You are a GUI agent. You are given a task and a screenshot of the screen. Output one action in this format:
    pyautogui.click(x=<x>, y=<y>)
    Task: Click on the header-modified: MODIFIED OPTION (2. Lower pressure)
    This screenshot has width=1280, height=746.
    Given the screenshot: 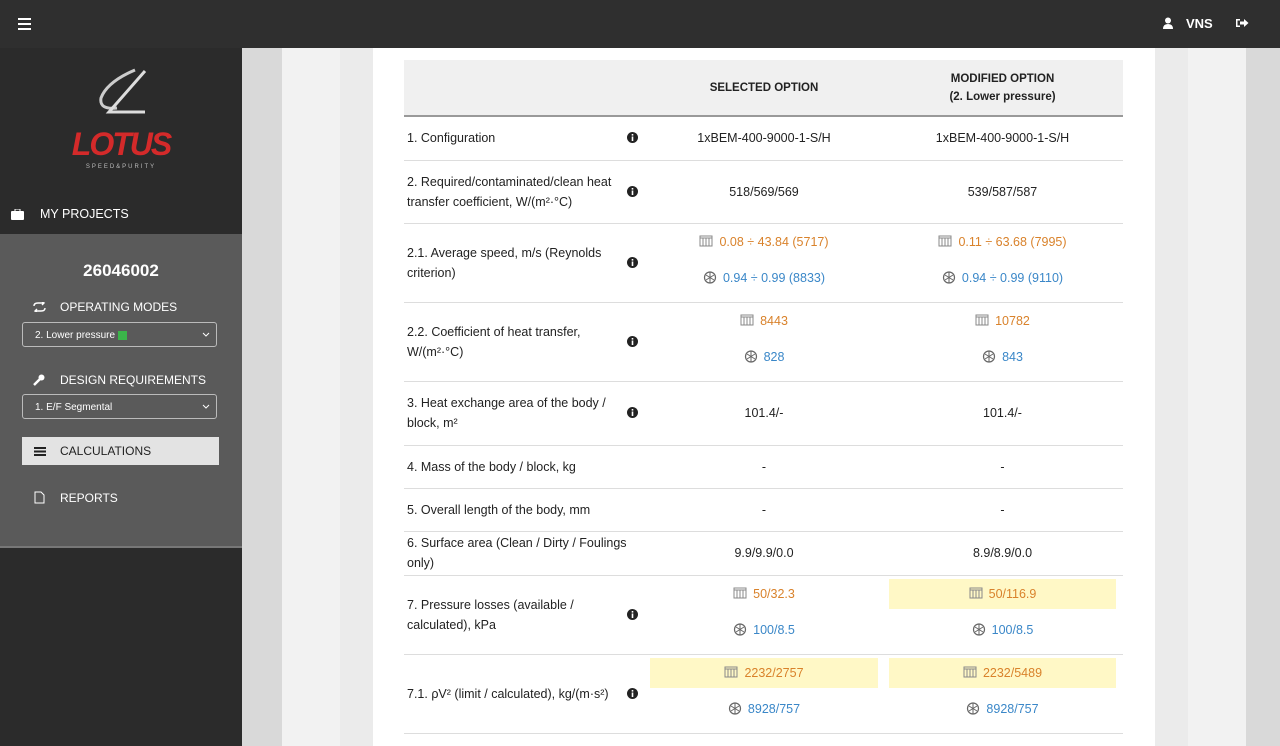 What is the action you would take?
    pyautogui.click(x=1002, y=87)
    